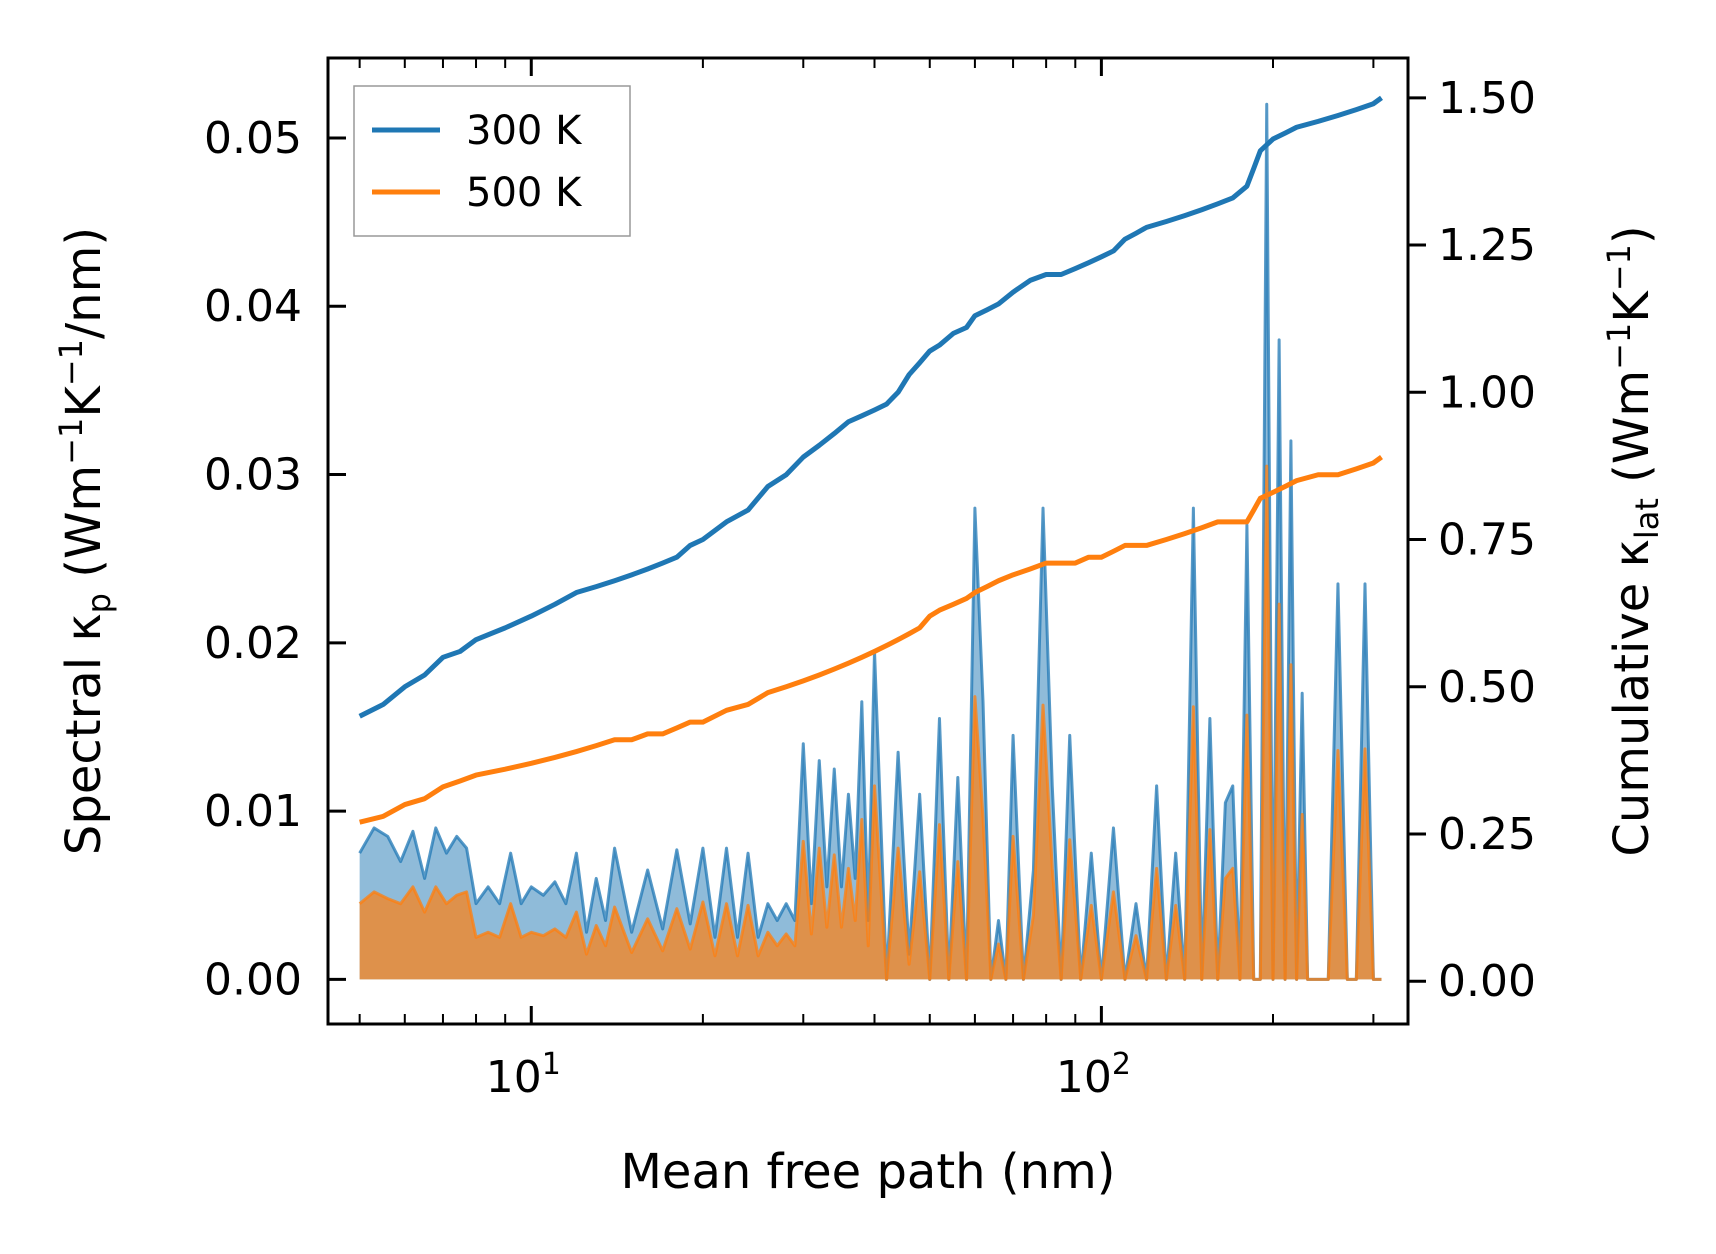 The width and height of the screenshot is (1716, 1254). I want to click on right-tick-label: 1.50, so click(1487, 98).